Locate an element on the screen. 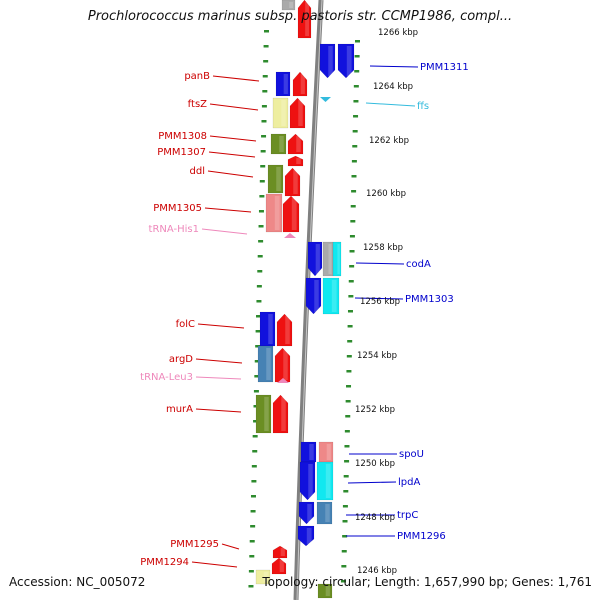  left-gene-label: panB is located at coordinates (197, 76).